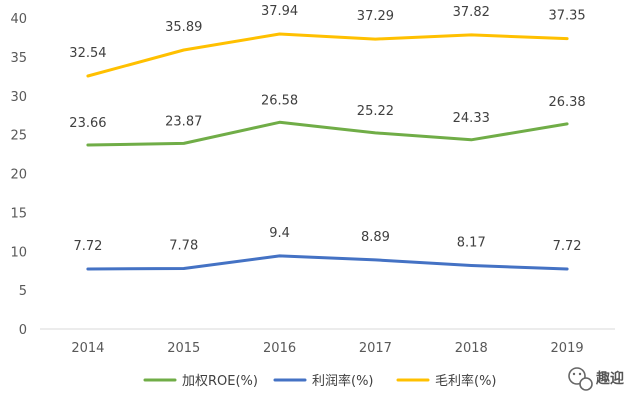 Image resolution: width=640 pixels, height=406 pixels. Describe the element at coordinates (279, 348) in the screenshot. I see `x-tick-label: 2016` at that location.